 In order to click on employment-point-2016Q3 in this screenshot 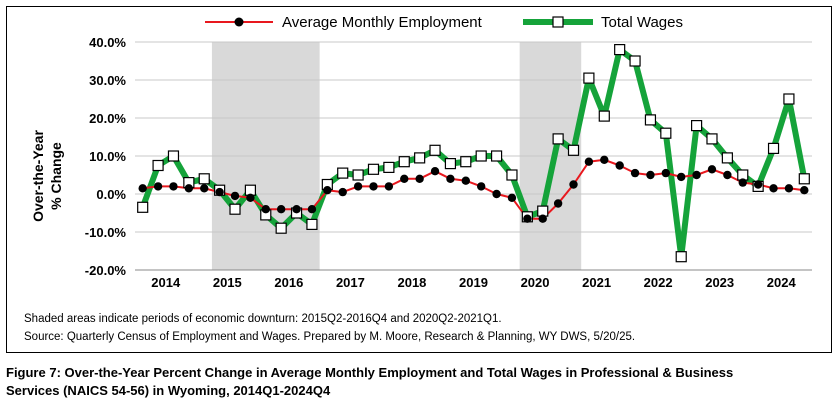, I will do `click(296, 209)`.